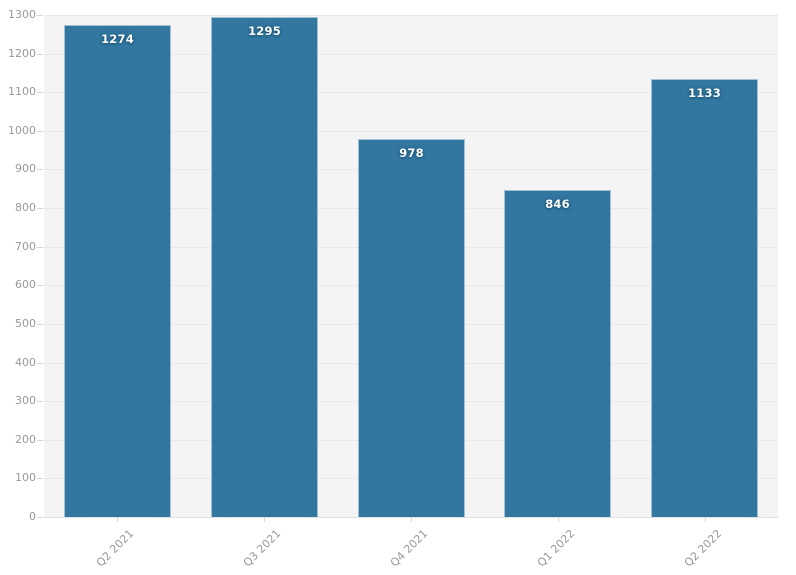 This screenshot has width=796, height=575. Describe the element at coordinates (25, 323) in the screenshot. I see `y-axis-tick-label: 500` at that location.